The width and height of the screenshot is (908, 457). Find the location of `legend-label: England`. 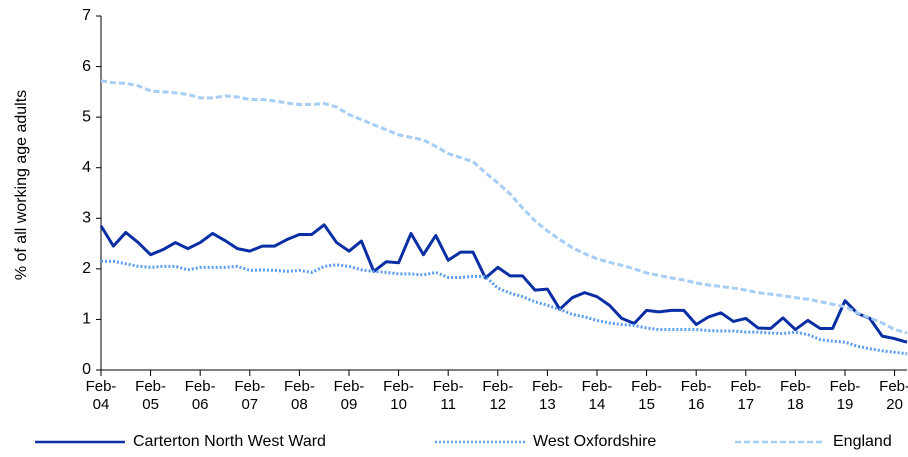

legend-label: England is located at coordinates (862, 441).